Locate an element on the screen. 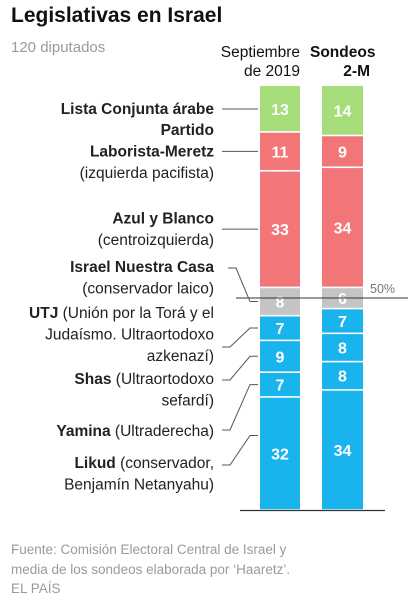 This screenshot has width=414, height=607. series-label-desc: sefardí) is located at coordinates (187, 401).